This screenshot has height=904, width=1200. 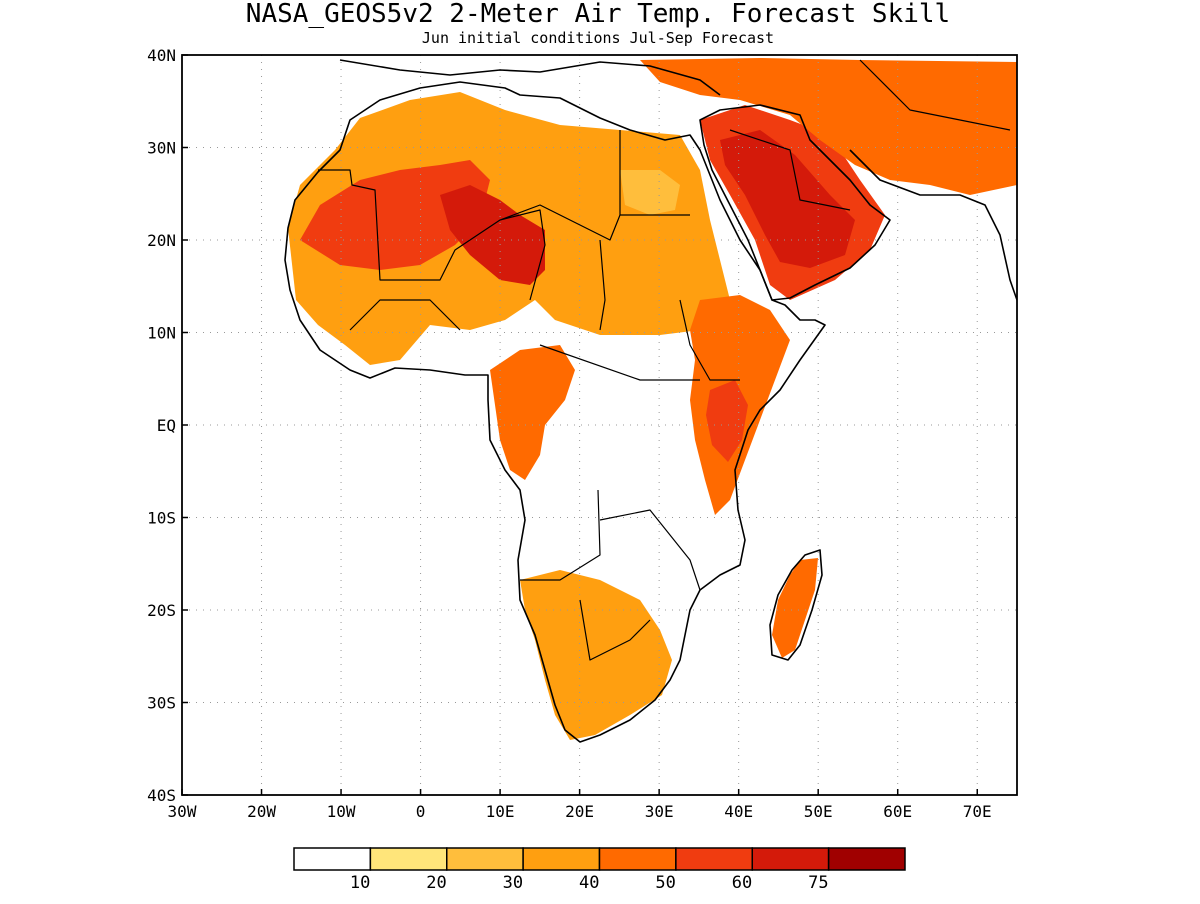 I want to click on skill-region-southern-africa, so click(x=596, y=655).